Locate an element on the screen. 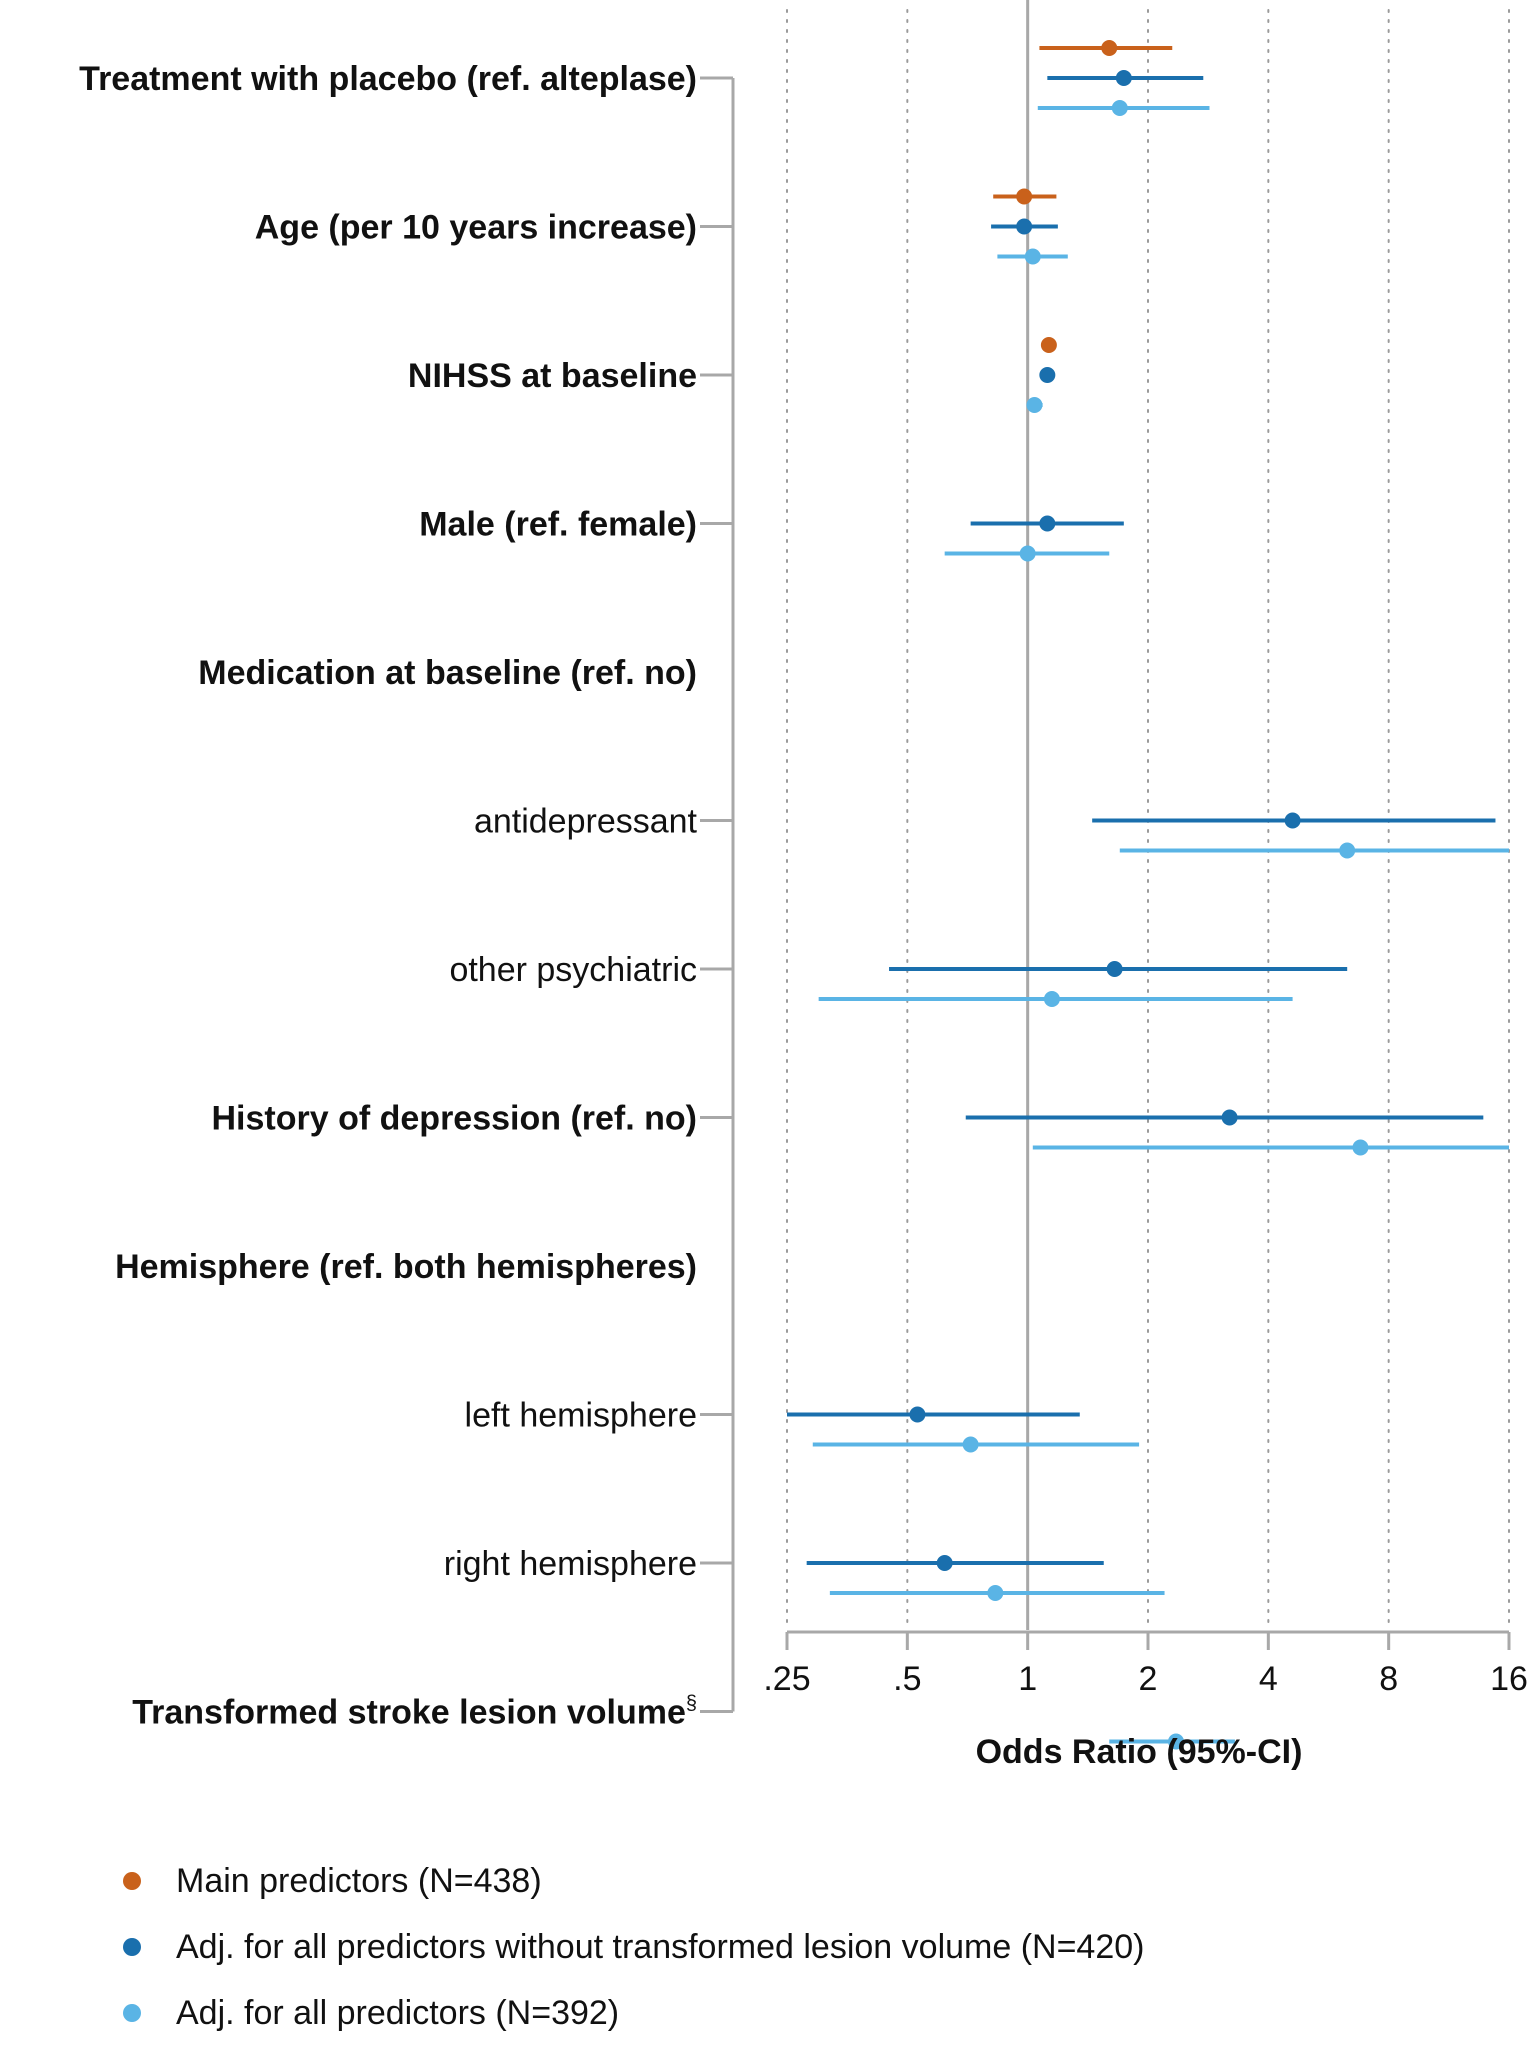  row-label-0: Treatment with placebo (ref. alteplase) is located at coordinates (388, 79).